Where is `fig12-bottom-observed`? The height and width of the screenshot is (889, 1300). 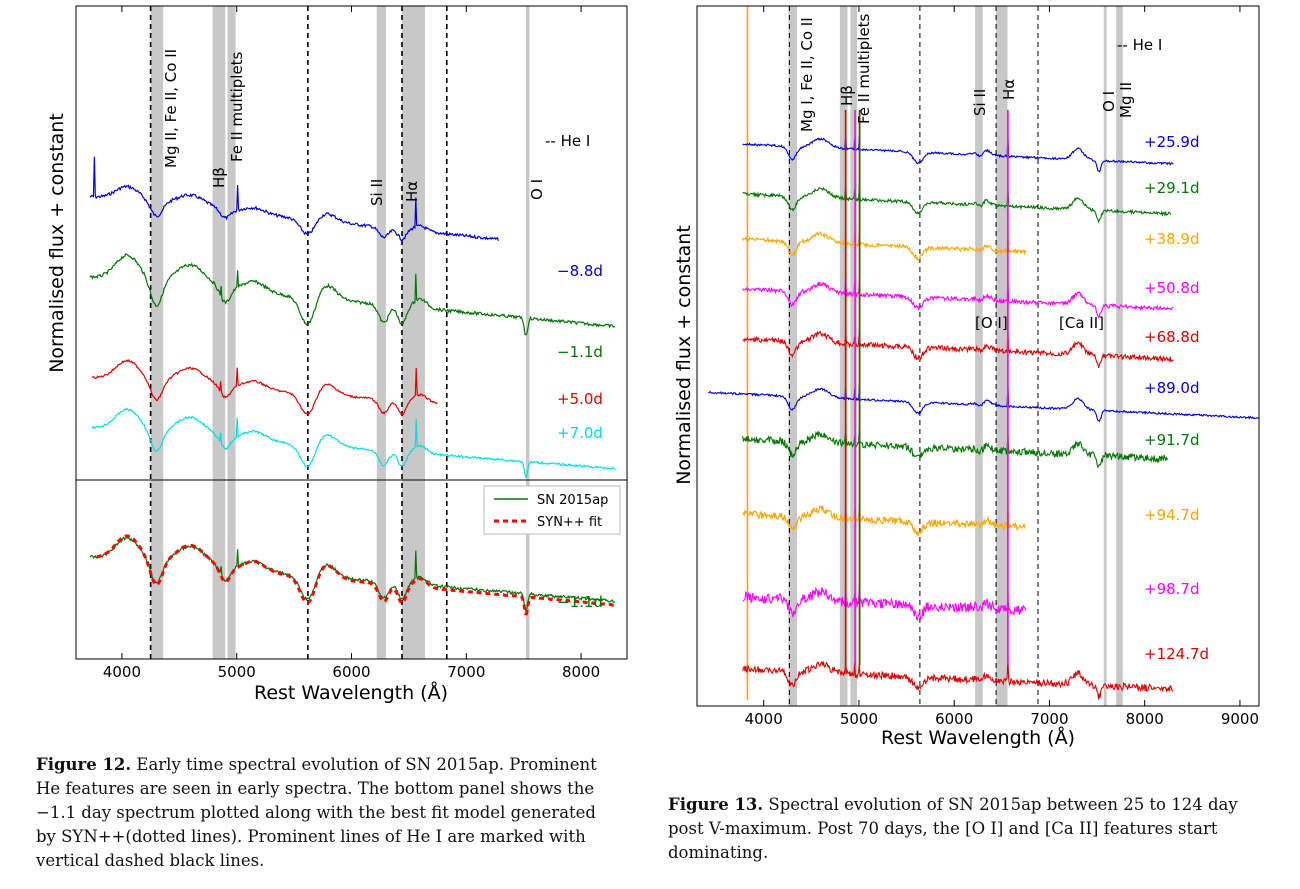 fig12-bottom-observed is located at coordinates (352, 574).